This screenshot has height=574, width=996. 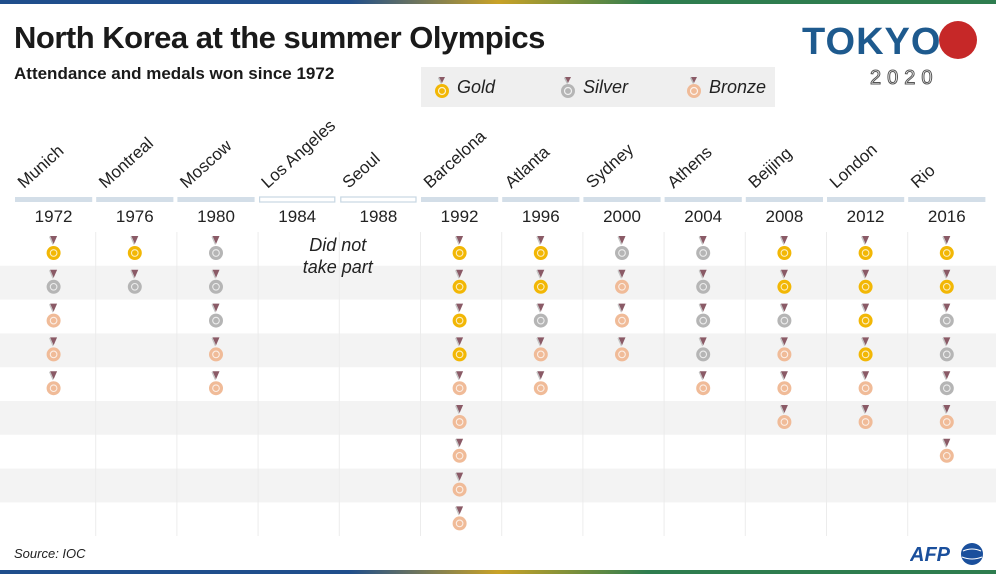 What do you see at coordinates (498, 485) in the screenshot?
I see `row-band` at bounding box center [498, 485].